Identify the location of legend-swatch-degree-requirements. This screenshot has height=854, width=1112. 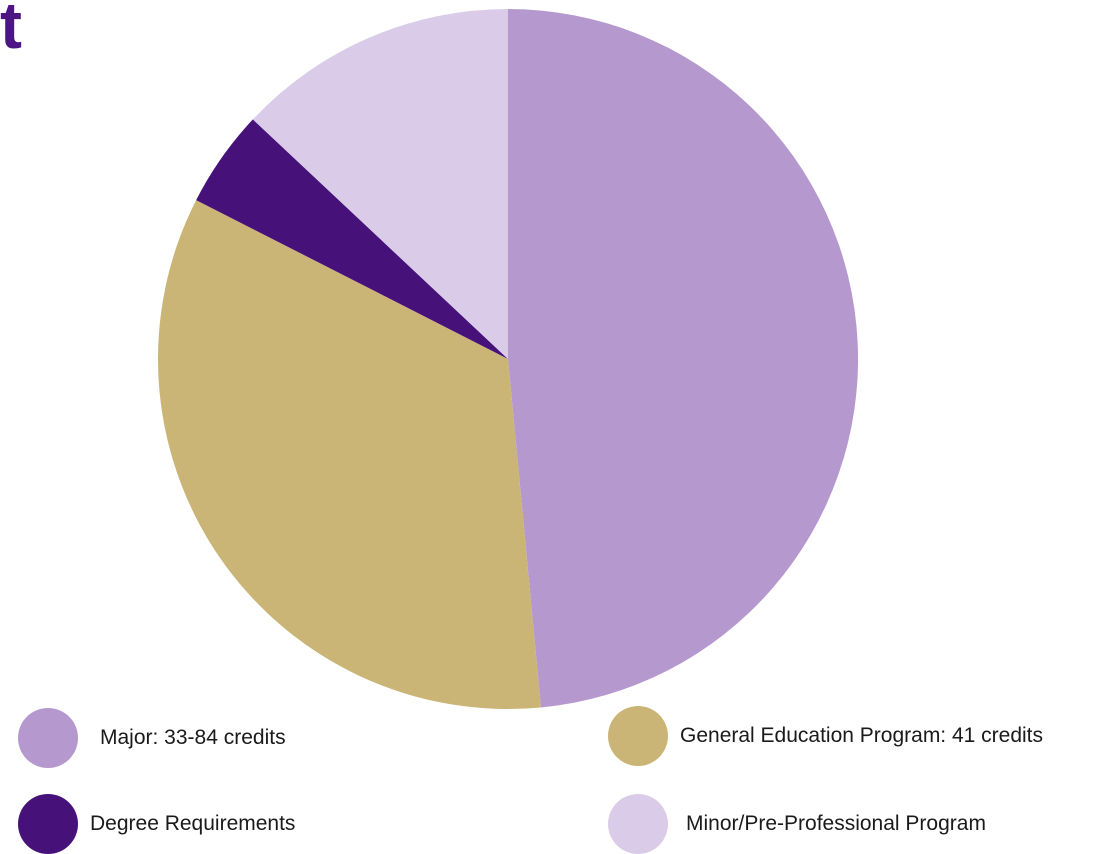
(48, 824).